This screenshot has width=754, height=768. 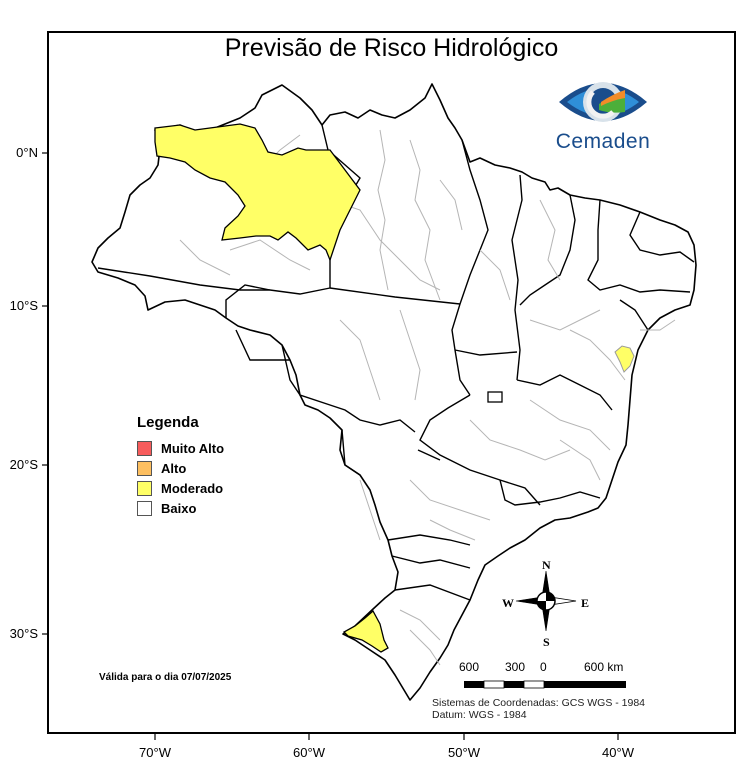 I want to click on legend-label: Muito Alto, so click(x=193, y=448).